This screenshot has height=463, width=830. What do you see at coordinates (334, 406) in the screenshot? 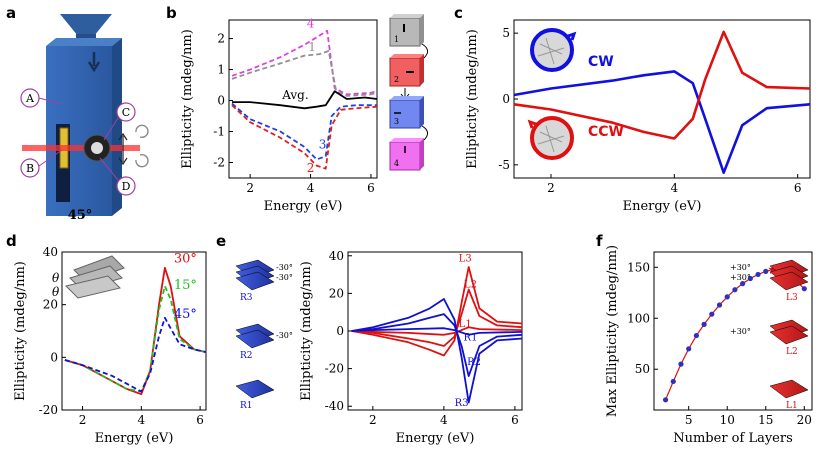
I see `y-tick-label: -40` at bounding box center [334, 406].